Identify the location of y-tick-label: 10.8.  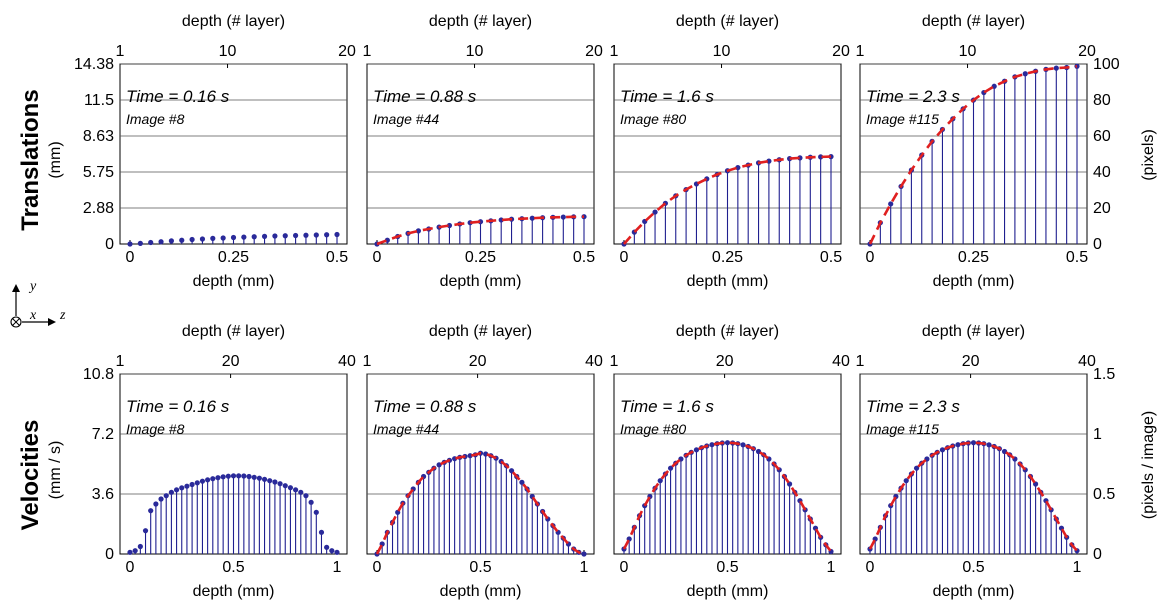
(98, 374).